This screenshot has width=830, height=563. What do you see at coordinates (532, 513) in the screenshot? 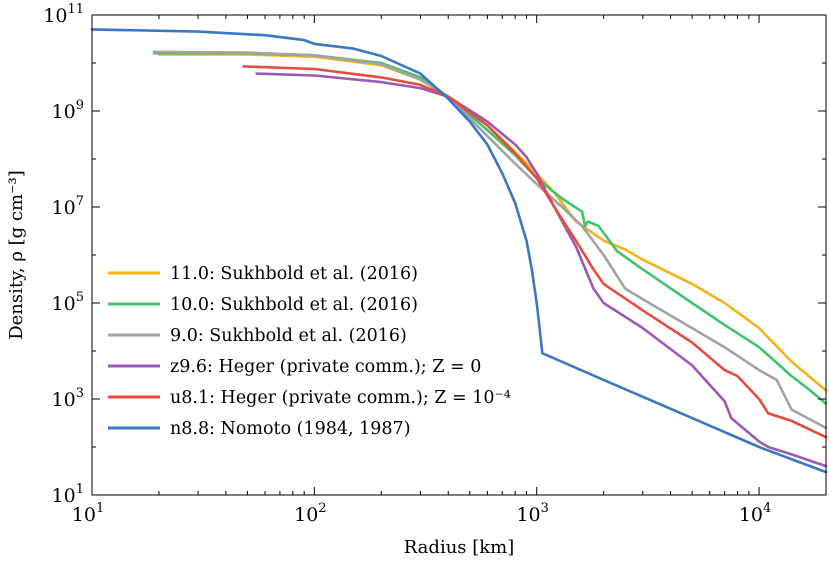
I see `x-tick-label-2: 10³` at bounding box center [532, 513].